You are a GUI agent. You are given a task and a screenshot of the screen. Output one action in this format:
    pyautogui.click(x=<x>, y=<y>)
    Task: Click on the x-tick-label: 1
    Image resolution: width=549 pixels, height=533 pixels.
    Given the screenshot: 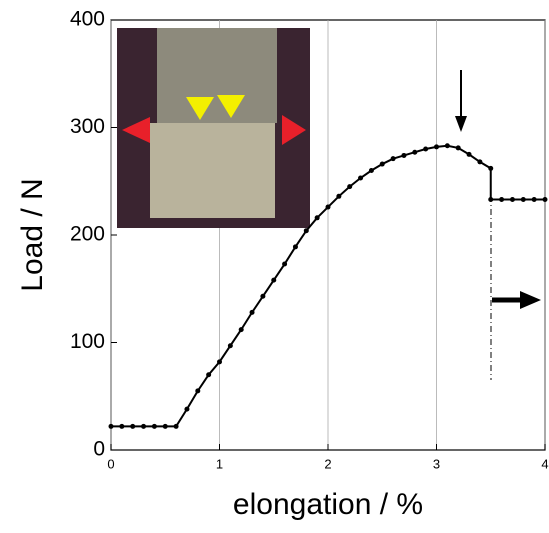 What is the action you would take?
    pyautogui.click(x=219, y=463)
    